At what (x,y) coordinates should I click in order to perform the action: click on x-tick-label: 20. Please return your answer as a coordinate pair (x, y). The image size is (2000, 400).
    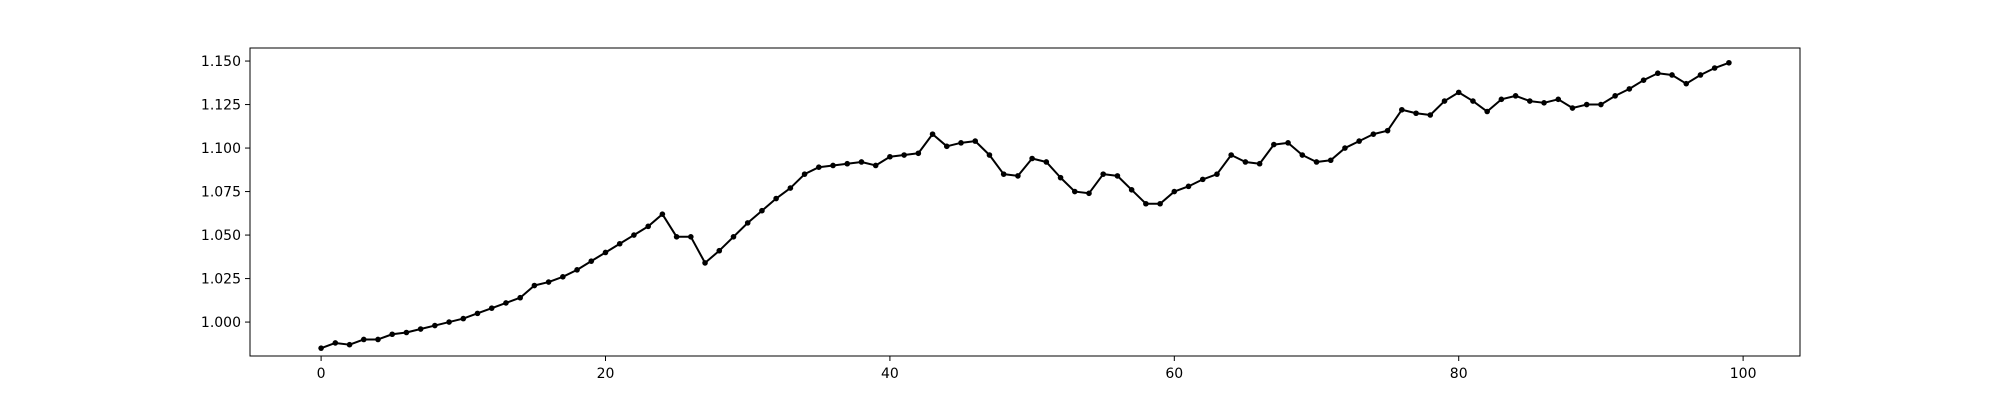
    Looking at the image, I should click on (606, 374).